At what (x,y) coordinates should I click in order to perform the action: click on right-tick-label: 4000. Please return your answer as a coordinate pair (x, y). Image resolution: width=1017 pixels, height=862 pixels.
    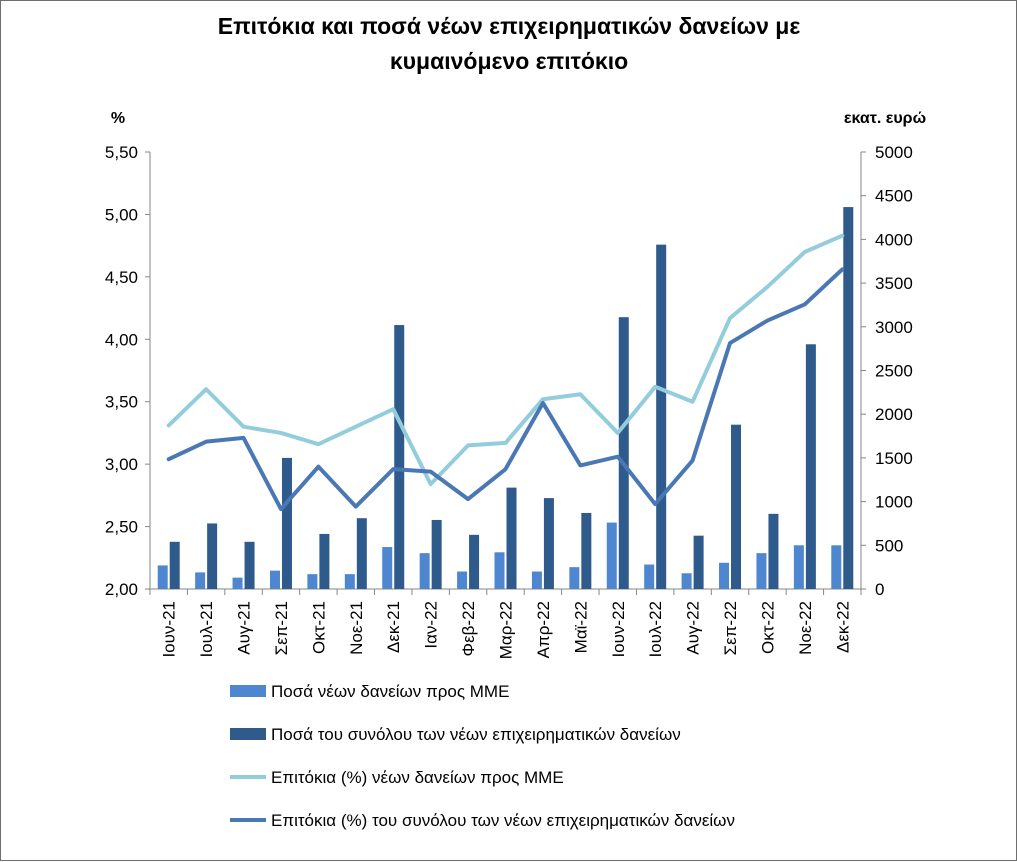
    Looking at the image, I should click on (894, 239).